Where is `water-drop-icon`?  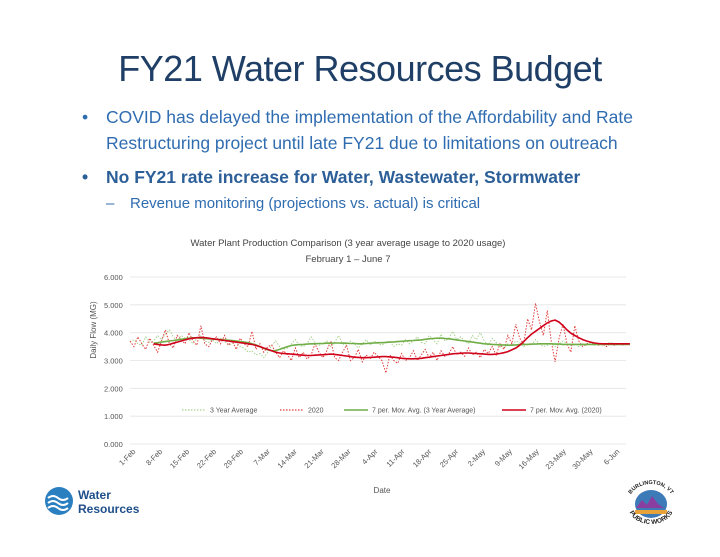 water-drop-icon is located at coordinates (59, 501).